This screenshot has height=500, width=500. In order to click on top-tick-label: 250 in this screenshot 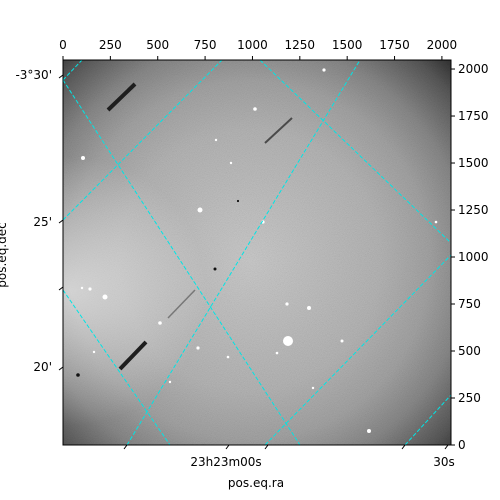, I will do `click(110, 45)`.